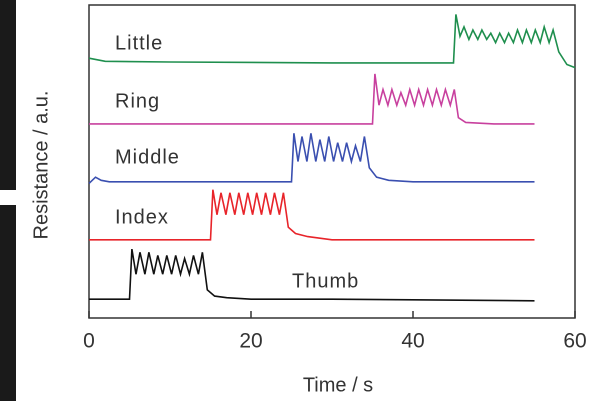 This screenshot has width=602, height=401. I want to click on x-axis-label: Time / s, so click(338, 385).